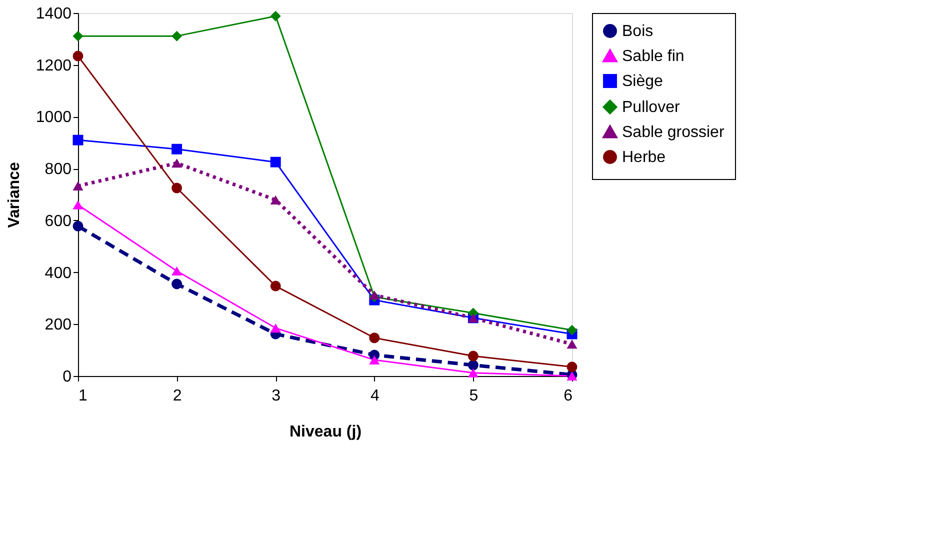 The height and width of the screenshot is (550, 931). What do you see at coordinates (375, 396) in the screenshot?
I see `x-tick-label: 4` at bounding box center [375, 396].